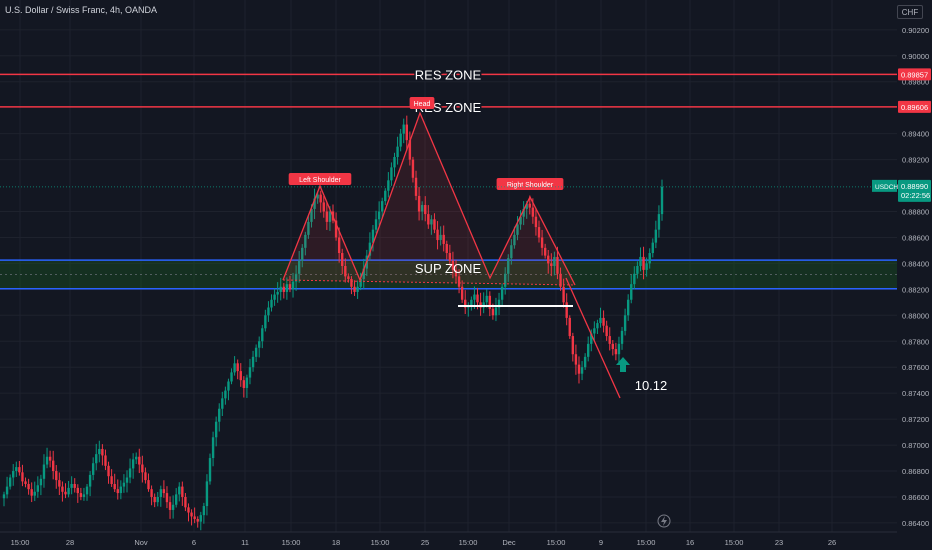 The height and width of the screenshot is (550, 932). What do you see at coordinates (915, 160) in the screenshot?
I see `price-tick-label: 0.89200` at bounding box center [915, 160].